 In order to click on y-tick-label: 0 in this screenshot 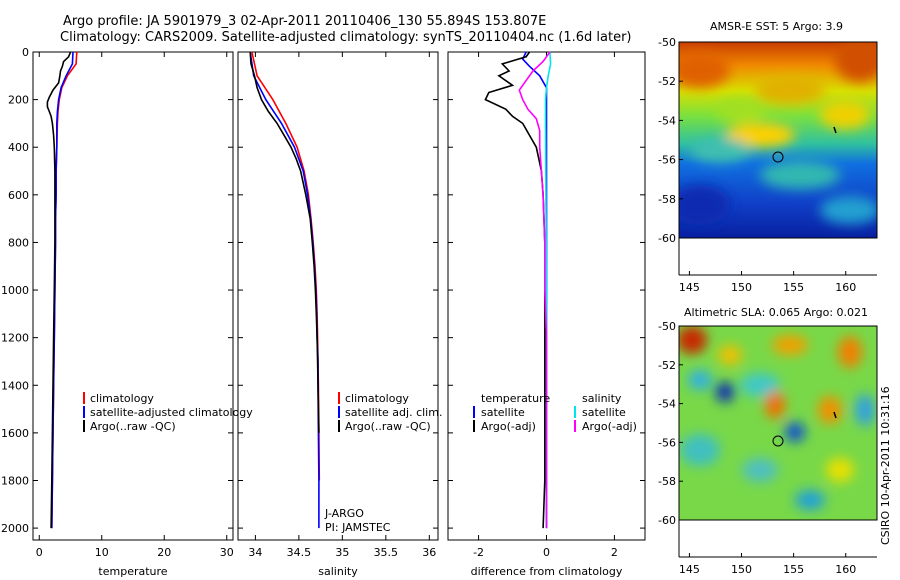, I will do `click(25, 52)`.